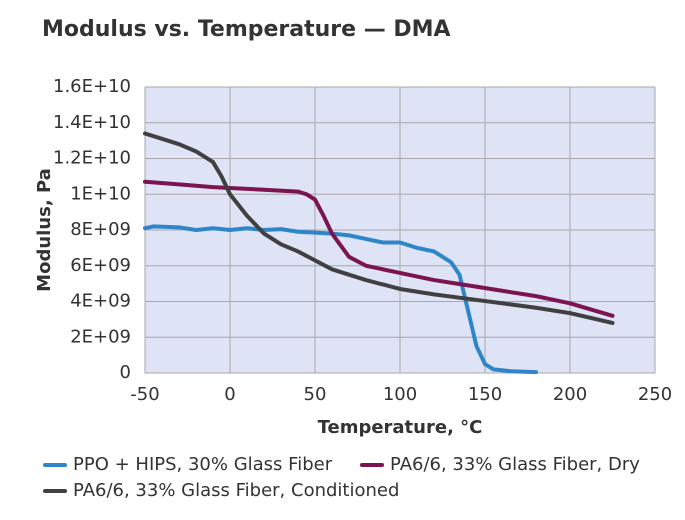 The height and width of the screenshot is (520, 685). I want to click on y-tick-label: 4E+09, so click(100, 301).